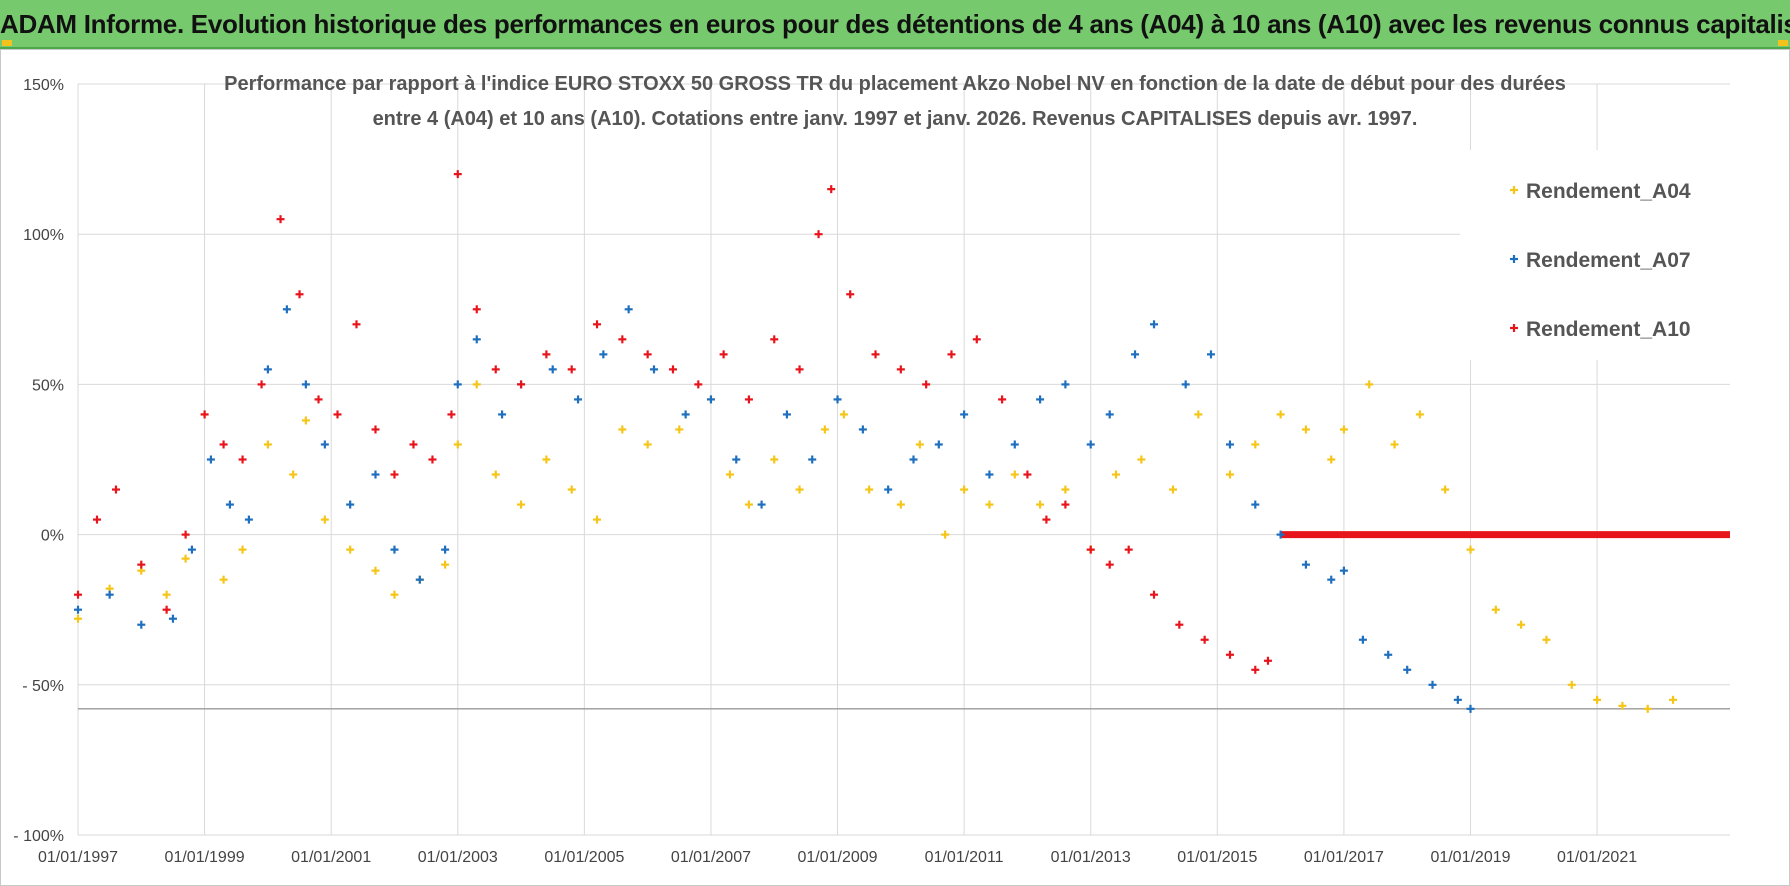 The width and height of the screenshot is (1790, 886). What do you see at coordinates (38, 836) in the screenshot?
I see `y-tick-label-5: - 100%` at bounding box center [38, 836].